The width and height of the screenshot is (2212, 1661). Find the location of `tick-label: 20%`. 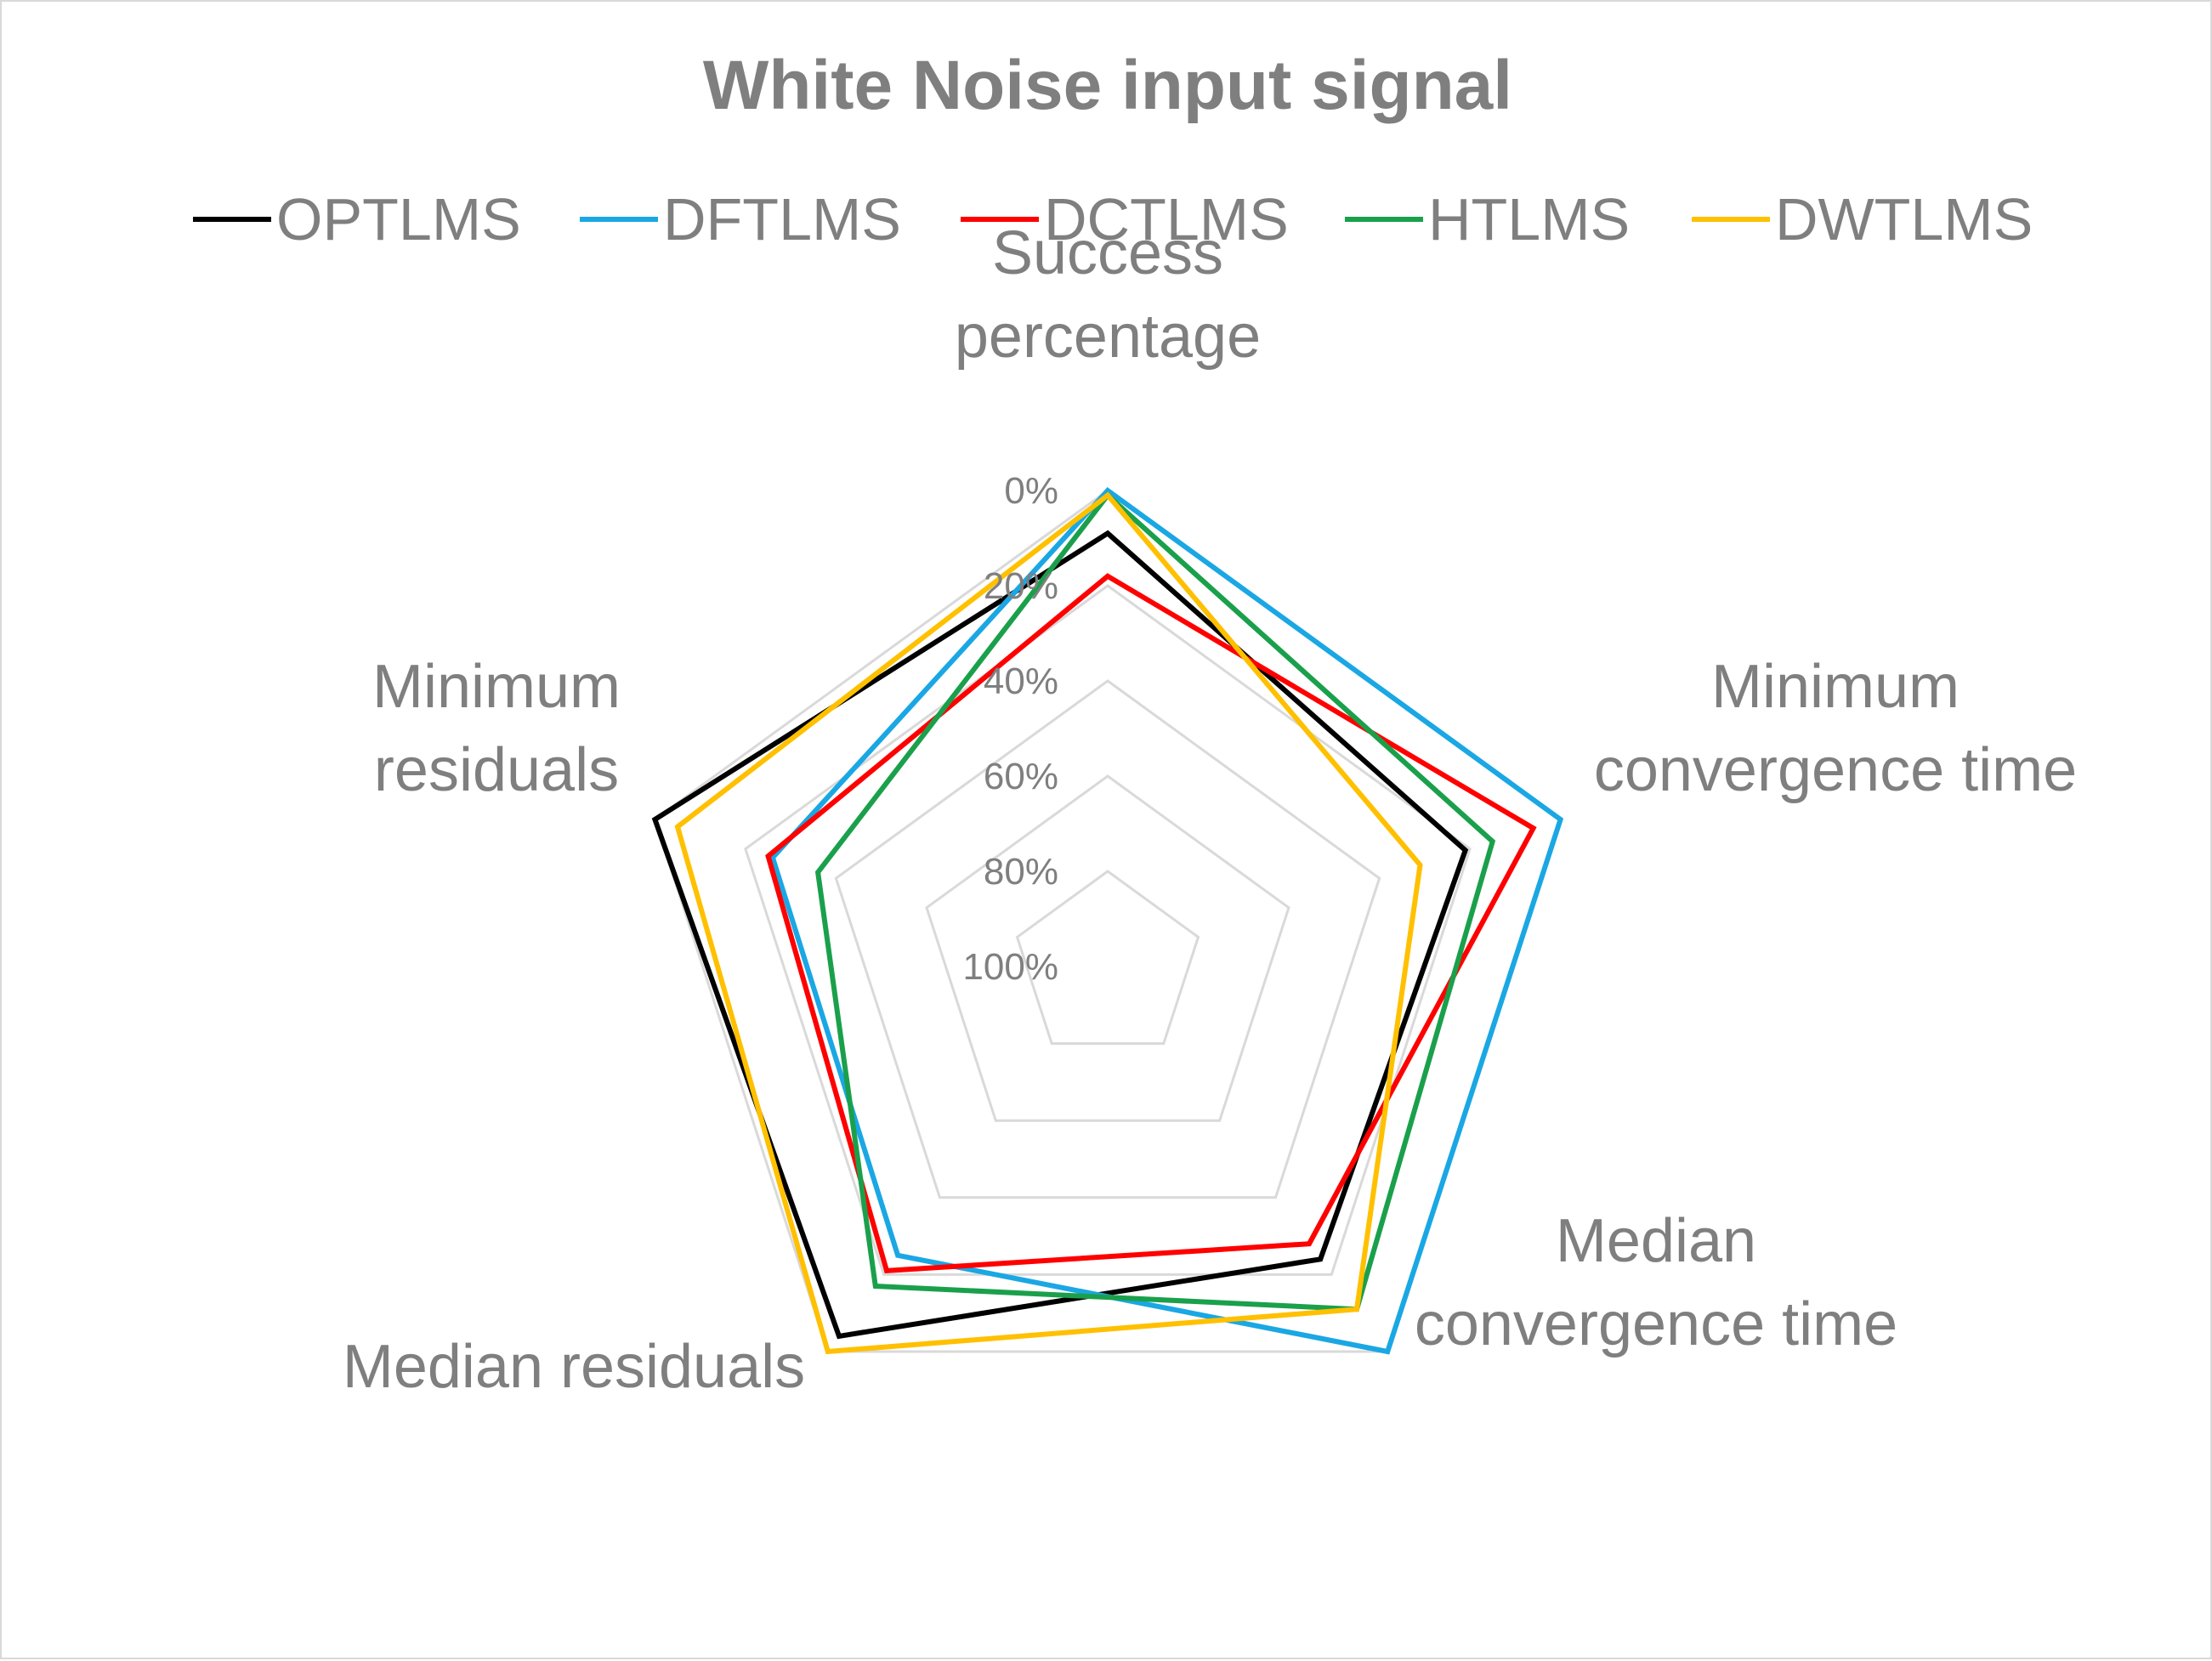

tick-label: 20% is located at coordinates (1021, 586).